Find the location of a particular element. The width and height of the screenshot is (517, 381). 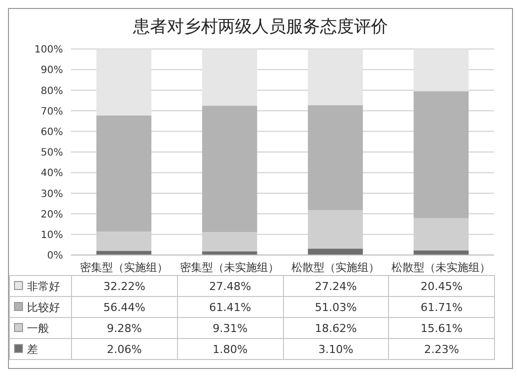

data-label: 3.10% is located at coordinates (336, 349).